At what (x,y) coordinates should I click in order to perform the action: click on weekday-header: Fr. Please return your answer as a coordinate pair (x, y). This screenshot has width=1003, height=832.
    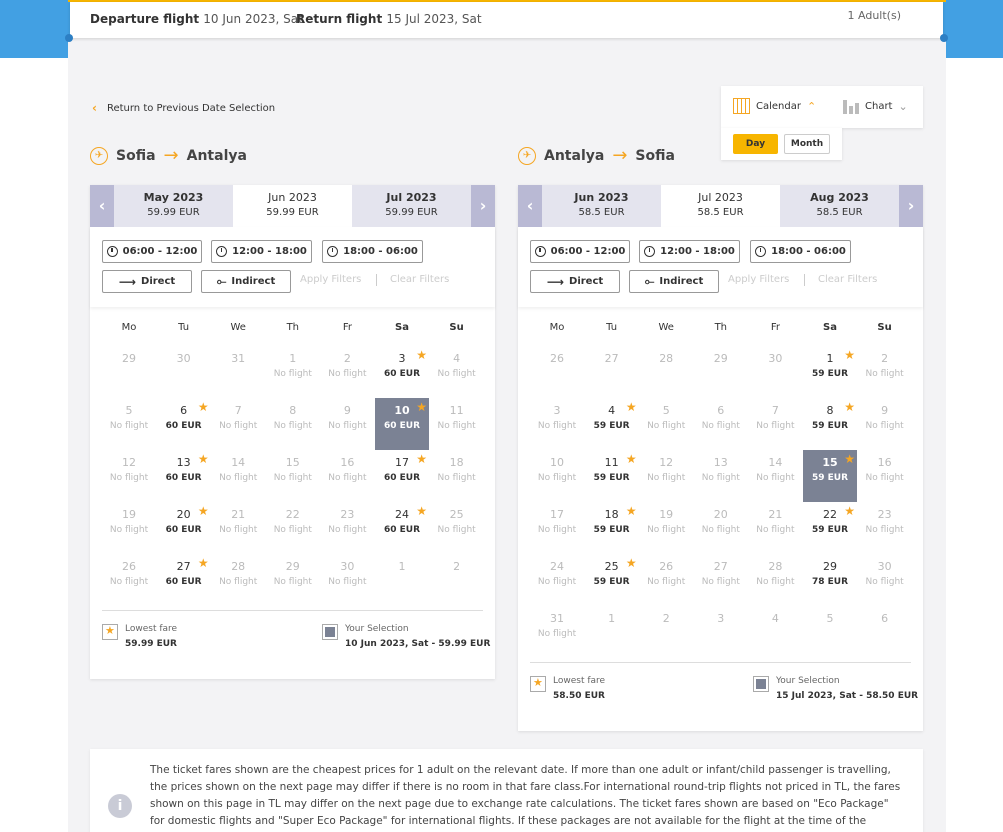
    Looking at the image, I should click on (347, 327).